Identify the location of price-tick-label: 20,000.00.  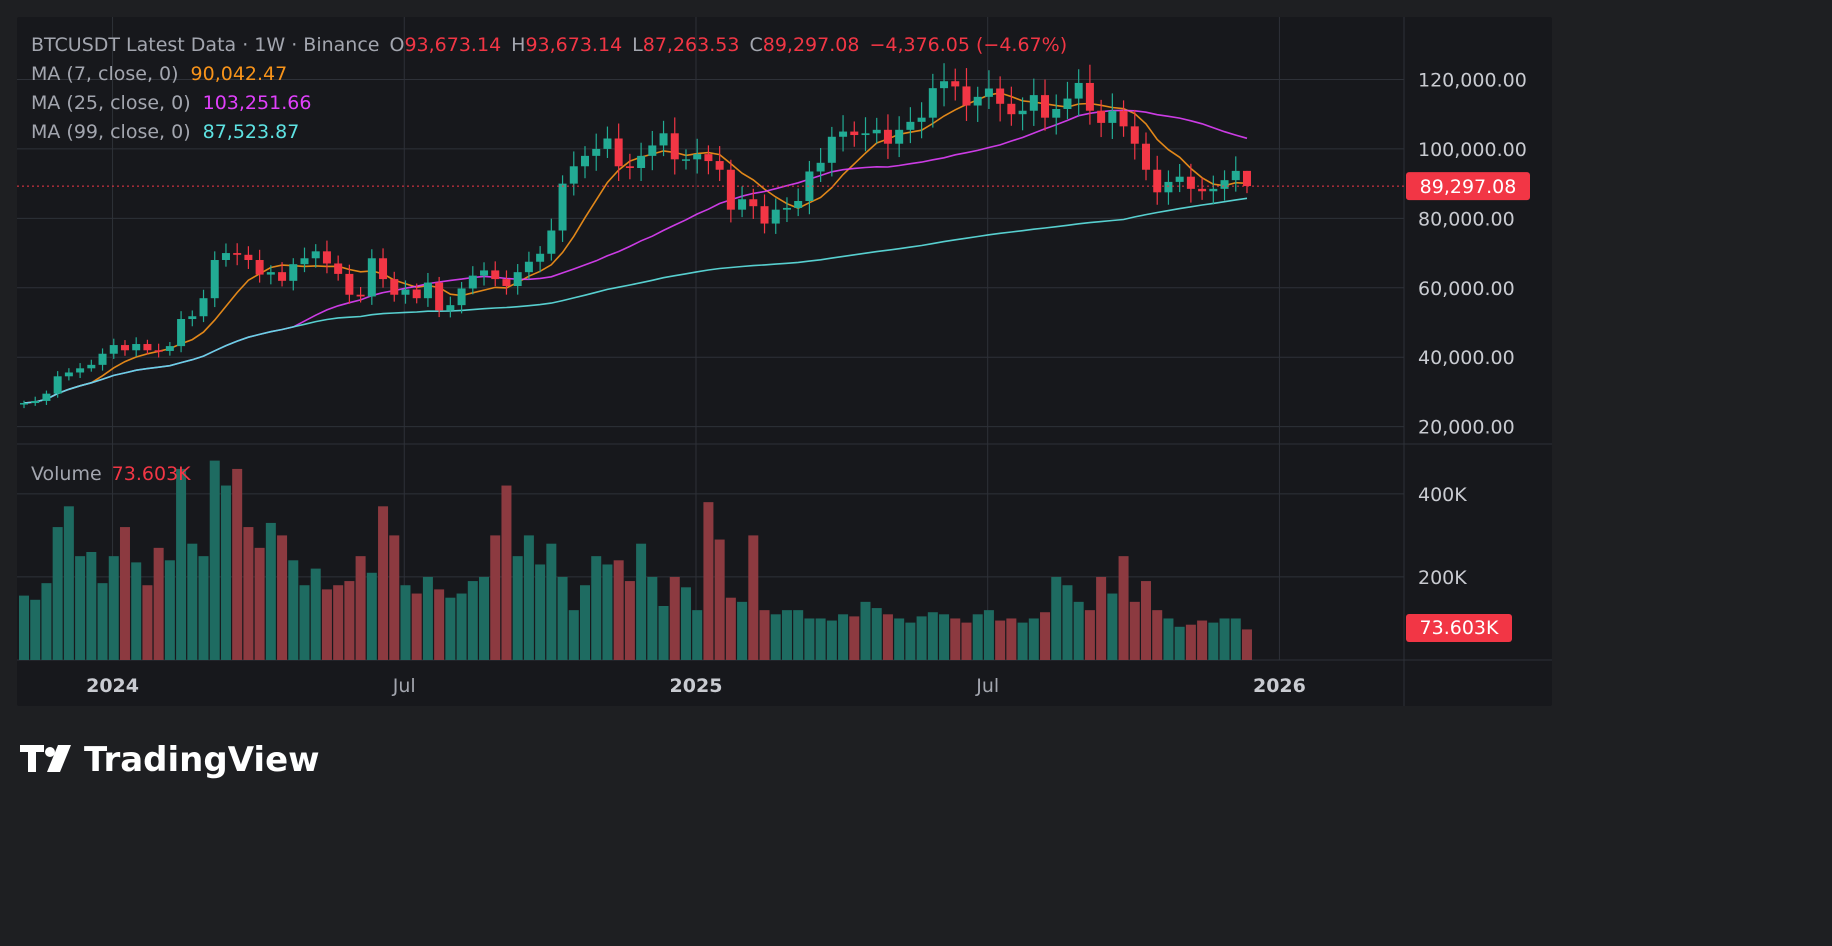
(1466, 428).